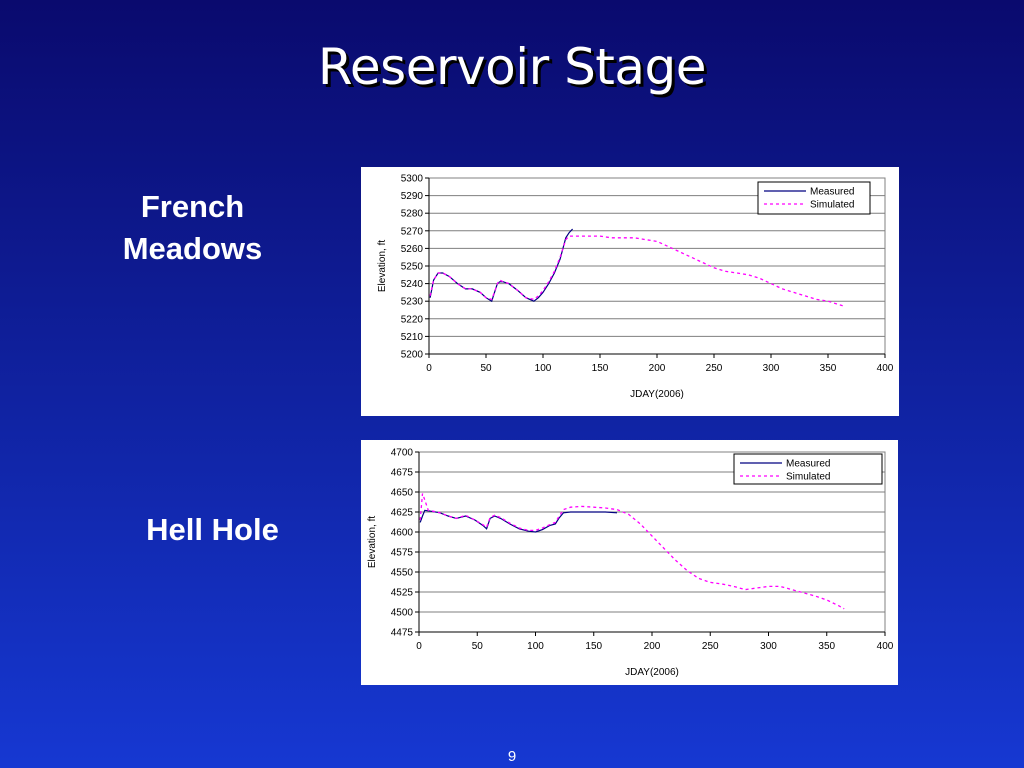  What do you see at coordinates (832, 192) in the screenshot?
I see `fm-legend-label-measured: Measured` at bounding box center [832, 192].